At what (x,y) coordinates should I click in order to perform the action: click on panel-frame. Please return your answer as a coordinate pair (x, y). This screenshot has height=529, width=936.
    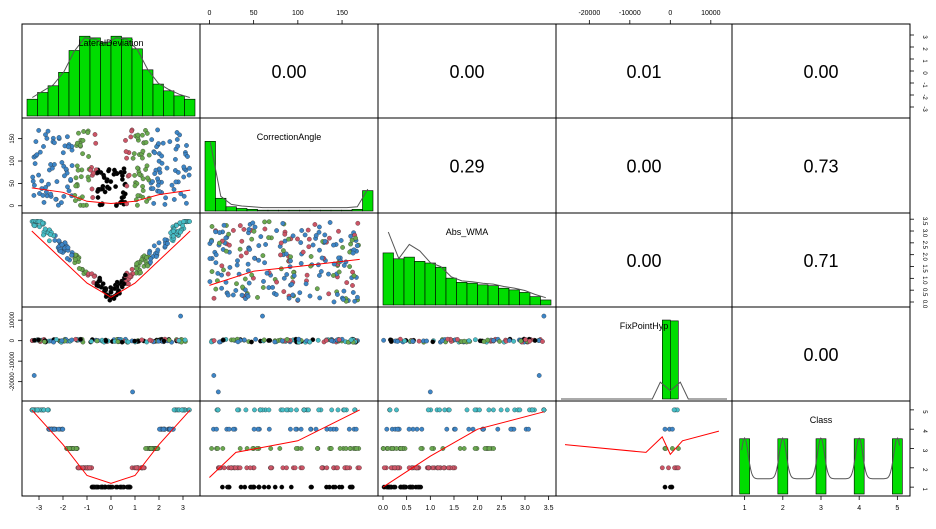
    Looking at the image, I should click on (289, 354).